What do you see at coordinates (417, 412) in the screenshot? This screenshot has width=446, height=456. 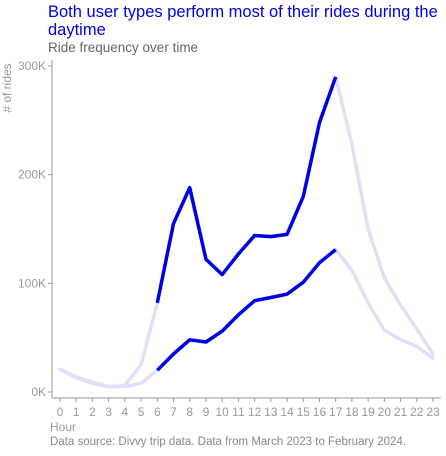 I see `x-tick-label: 22` at bounding box center [417, 412].